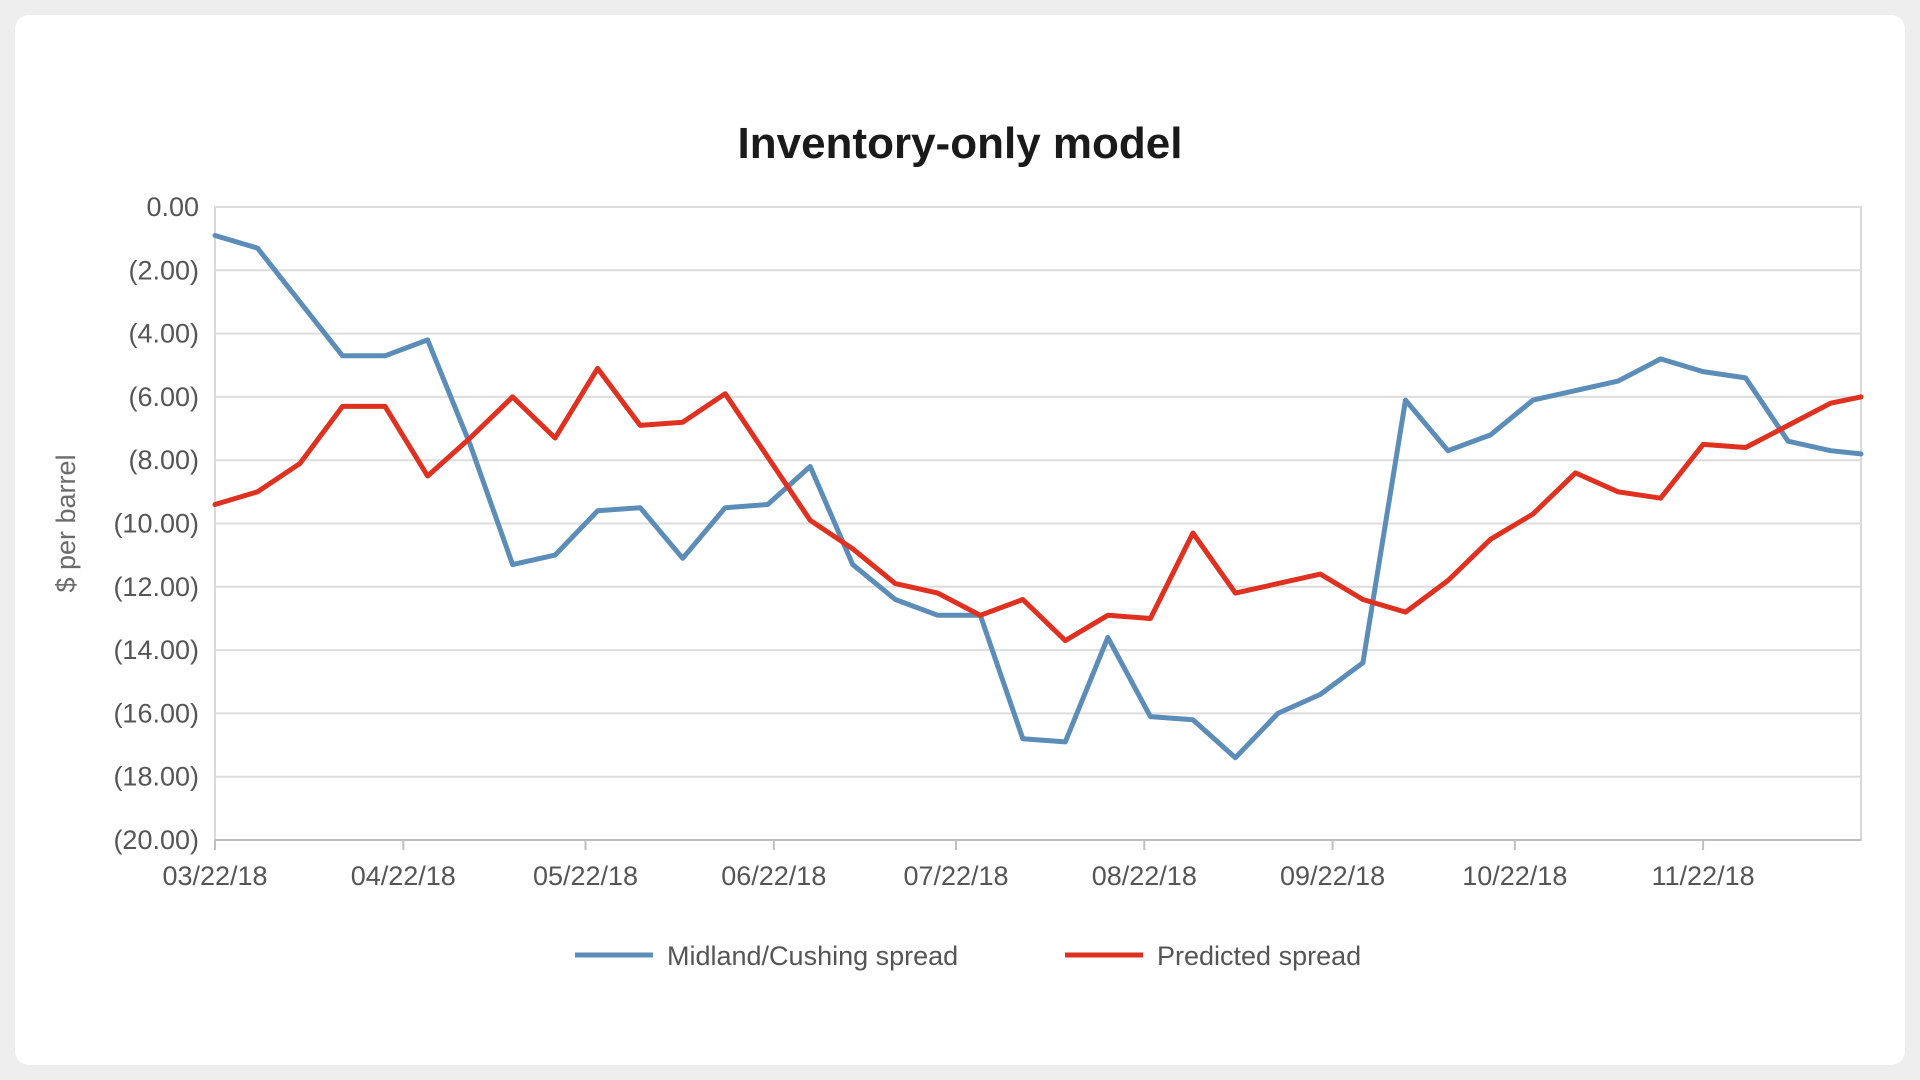  I want to click on y-tick-label: (16.00), so click(156, 713).